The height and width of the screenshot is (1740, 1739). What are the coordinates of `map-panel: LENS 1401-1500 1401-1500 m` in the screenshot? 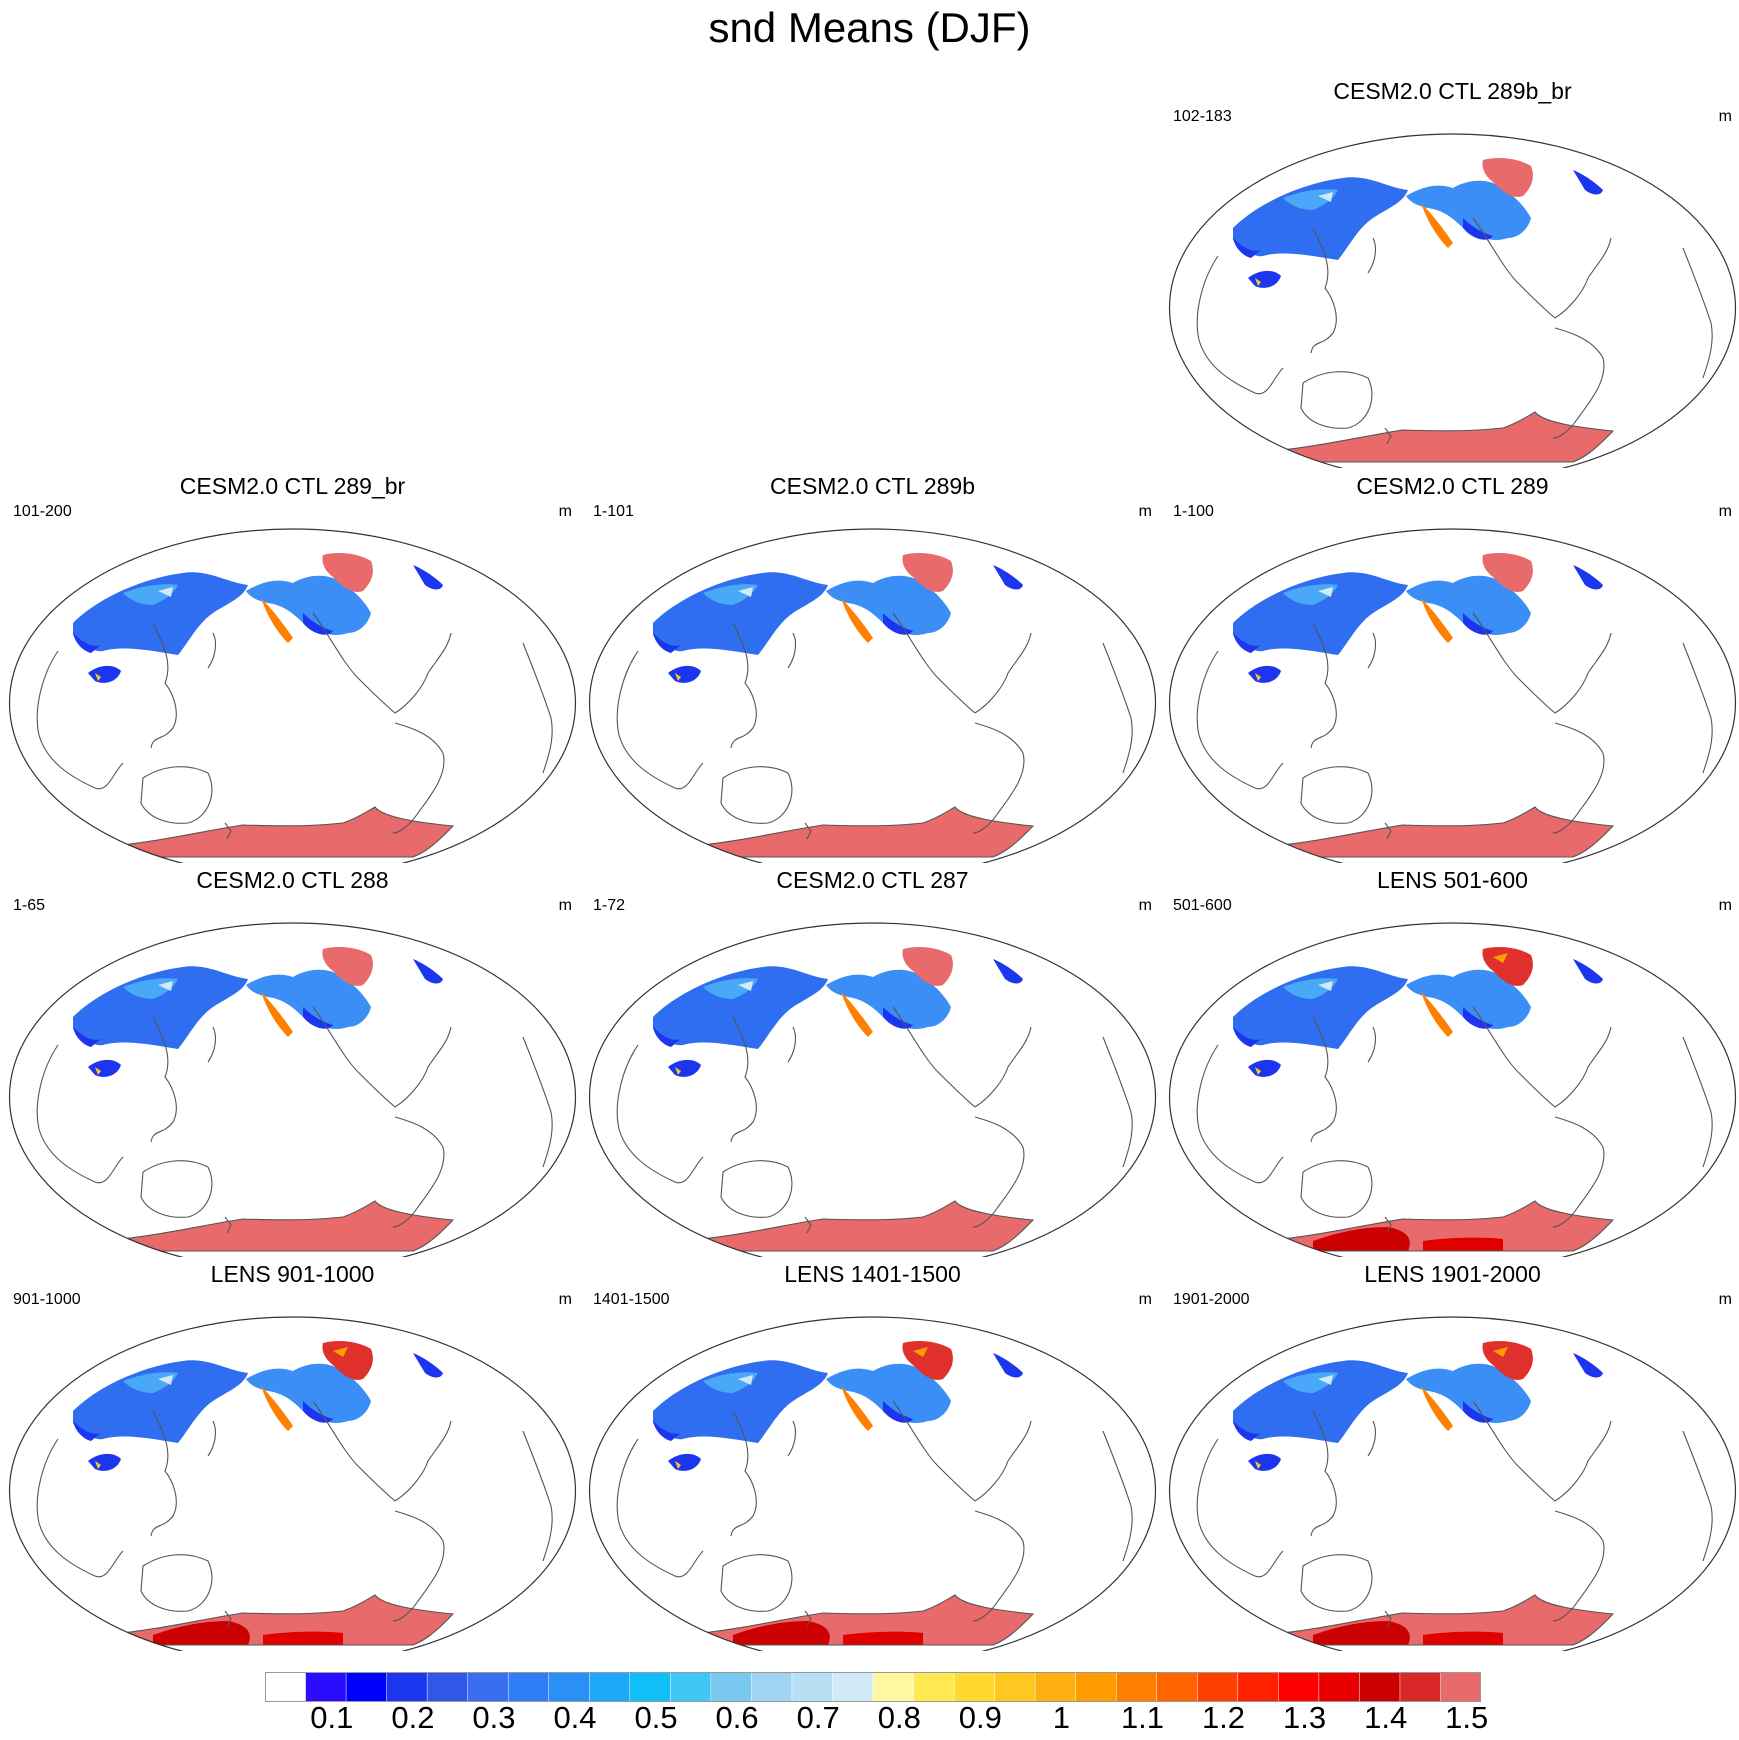 It's located at (872, 1456).